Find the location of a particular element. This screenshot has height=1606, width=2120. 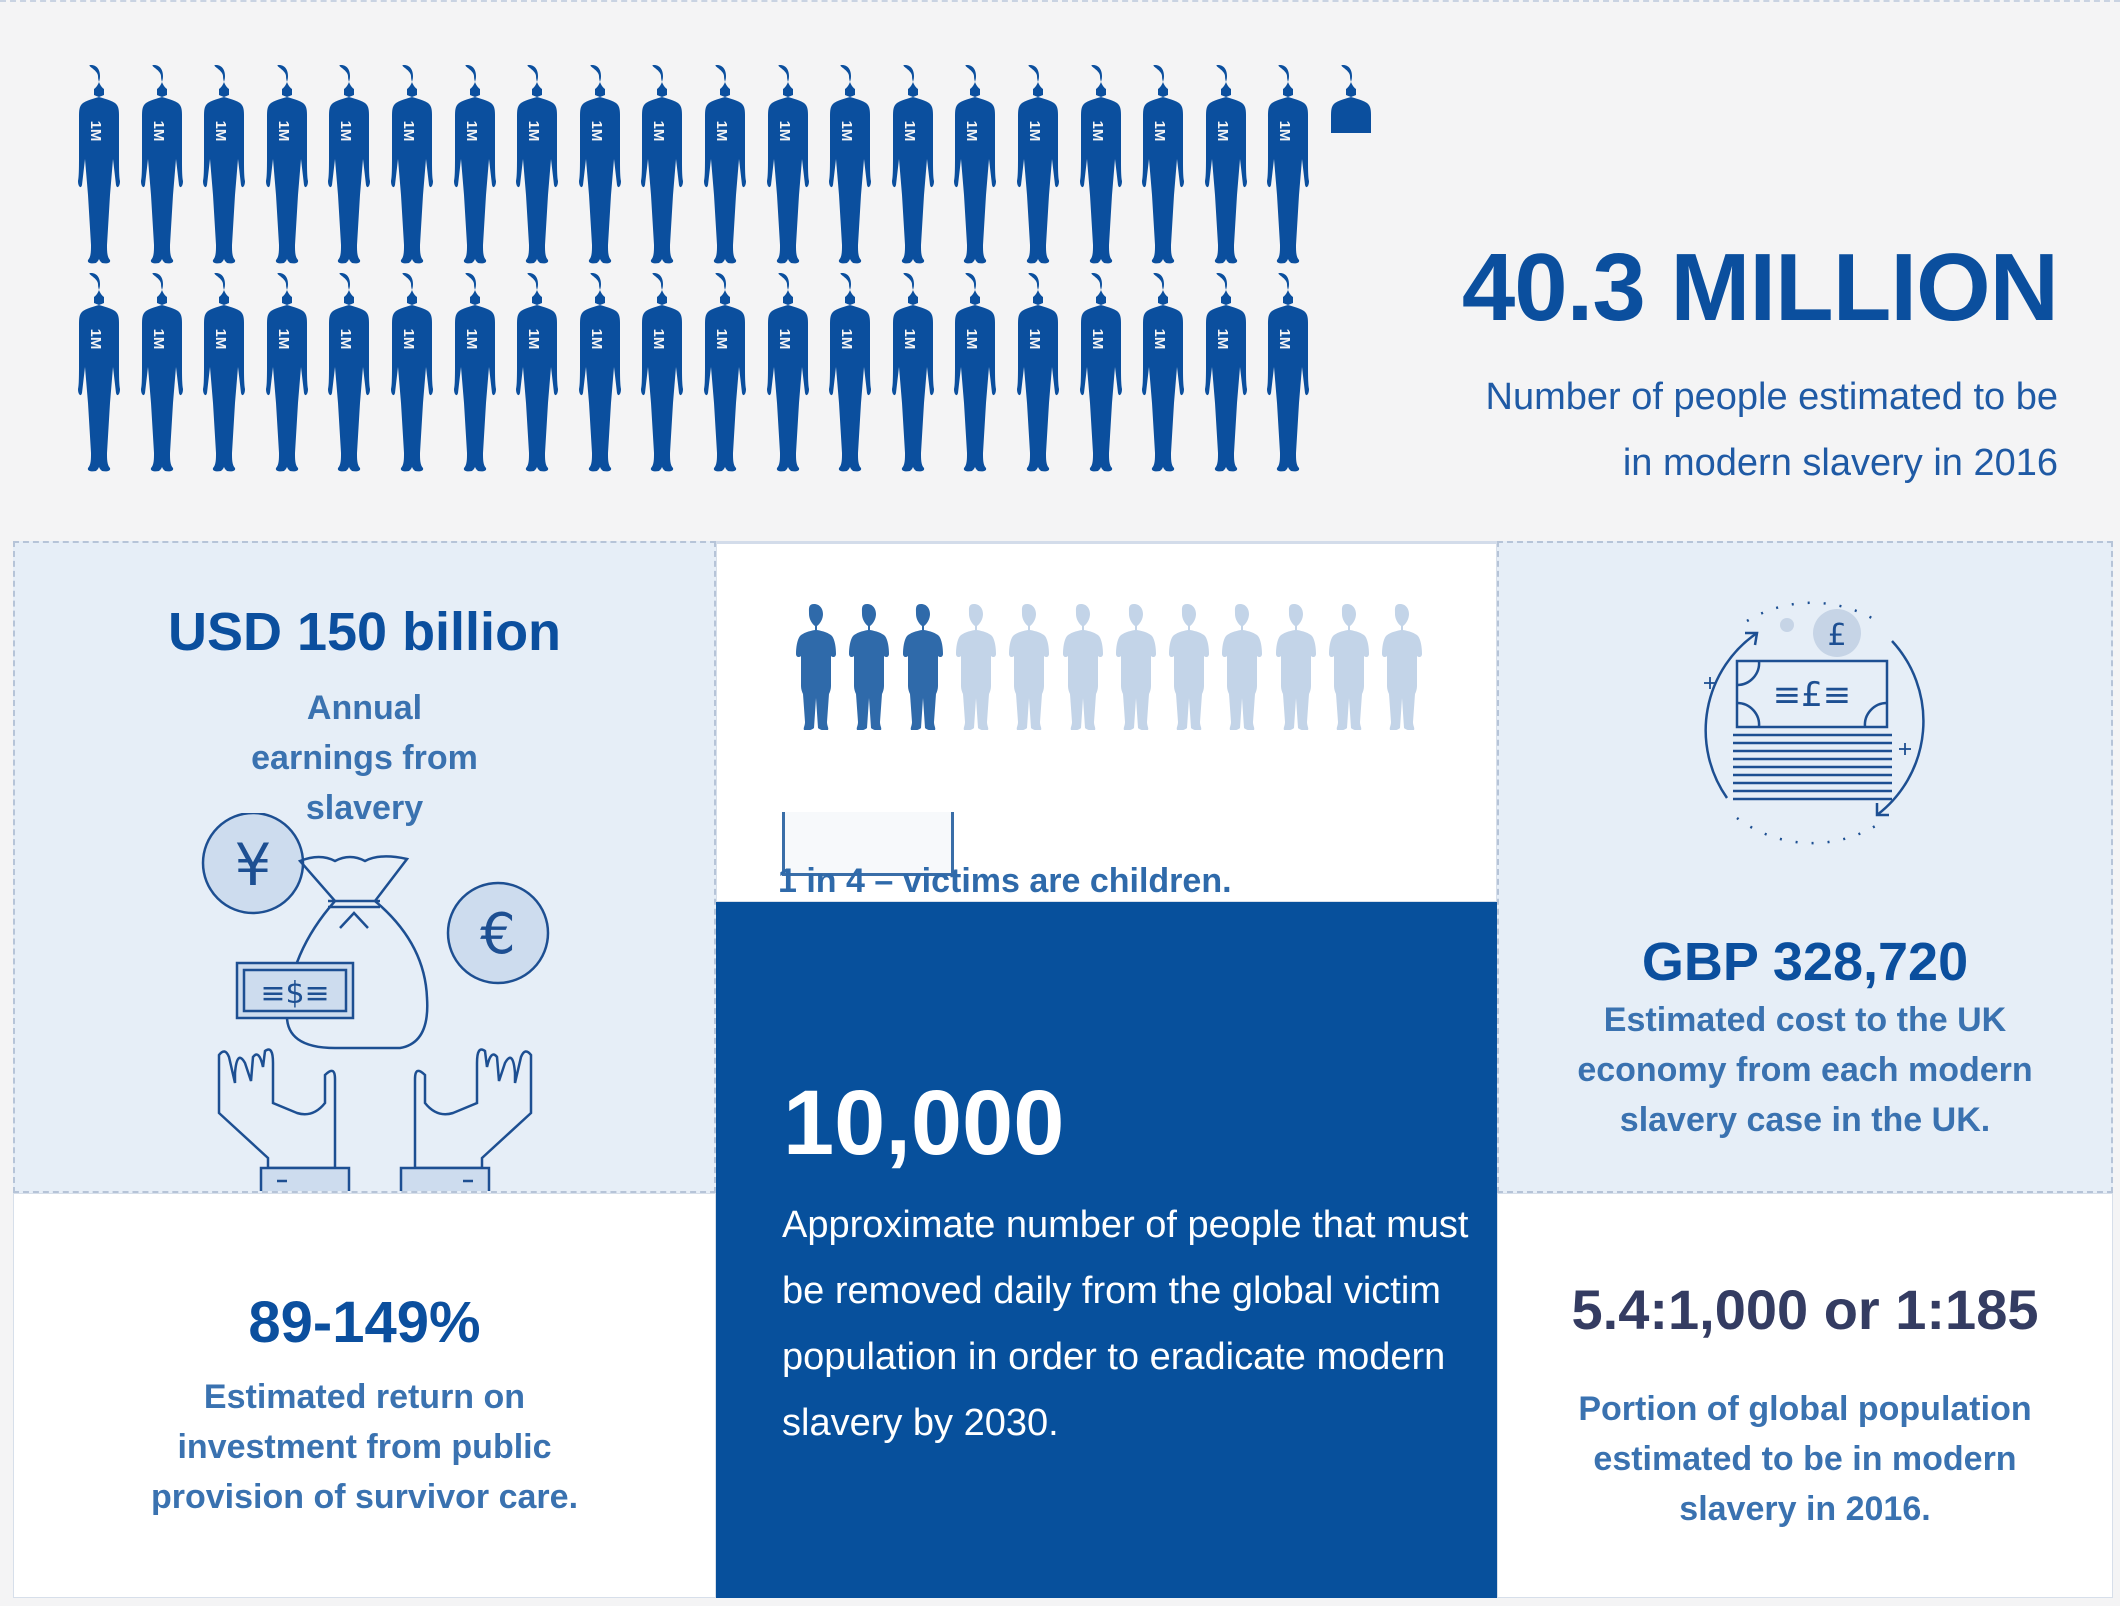

sparkle-icon is located at coordinates (1807, 716).